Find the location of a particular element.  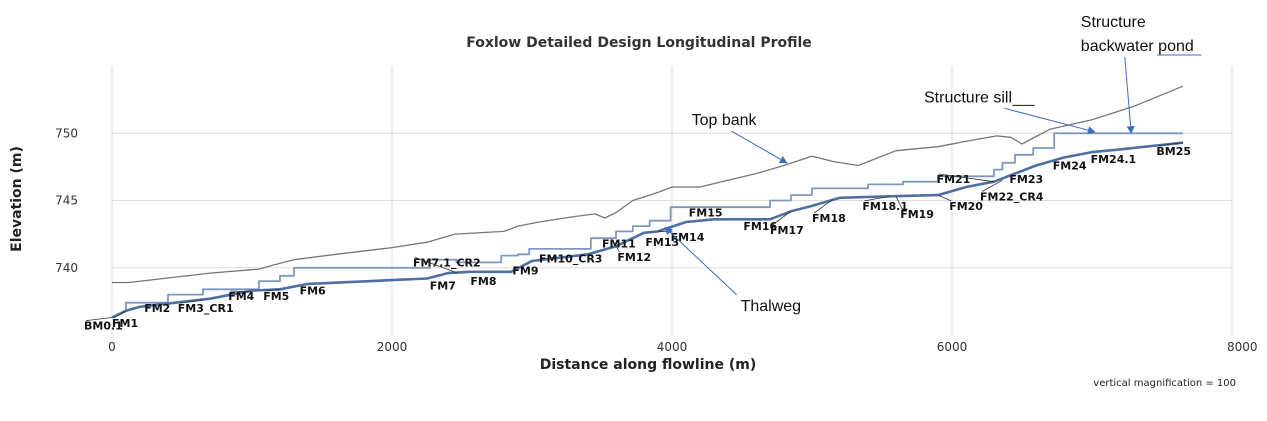

station-label-text: FM7 is located at coordinates (443, 285).